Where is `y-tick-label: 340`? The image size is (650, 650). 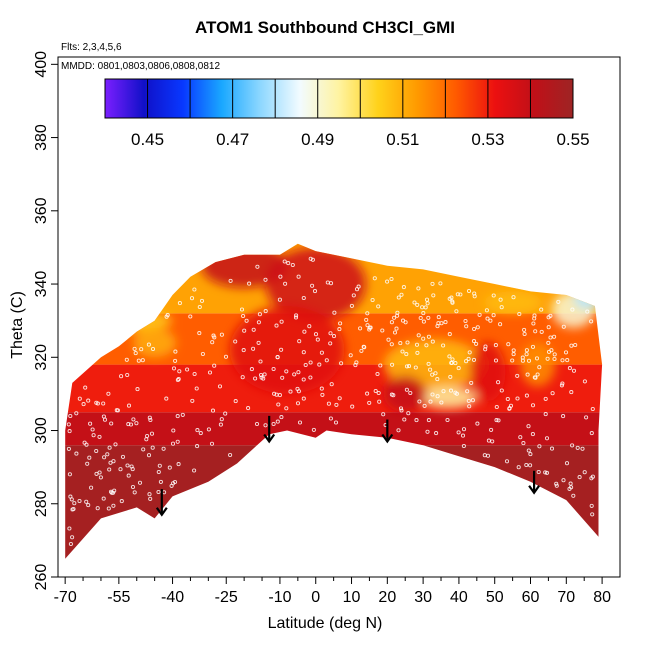 y-tick-label: 340 is located at coordinates (41, 284).